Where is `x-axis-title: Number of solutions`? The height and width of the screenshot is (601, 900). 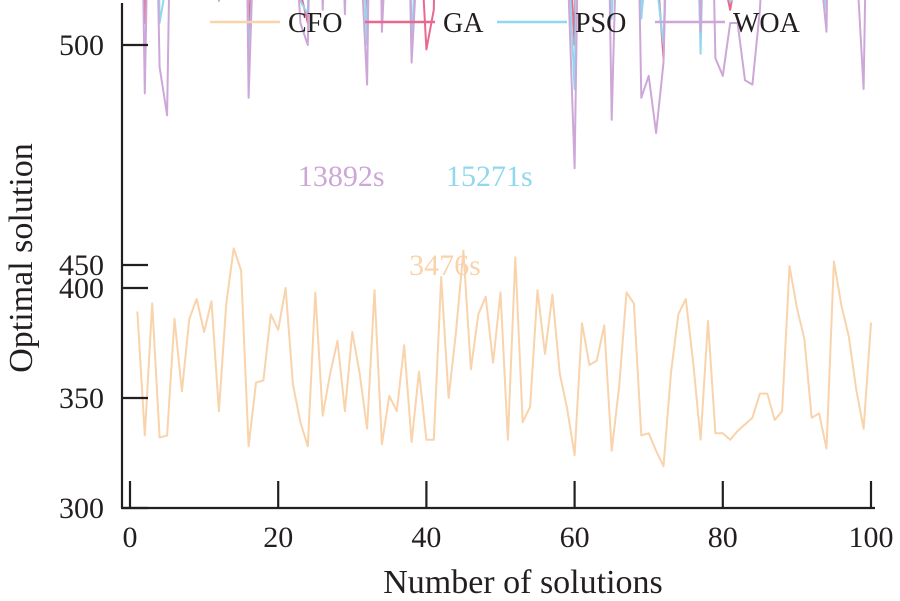
x-axis-title: Number of solutions is located at coordinates (523, 582).